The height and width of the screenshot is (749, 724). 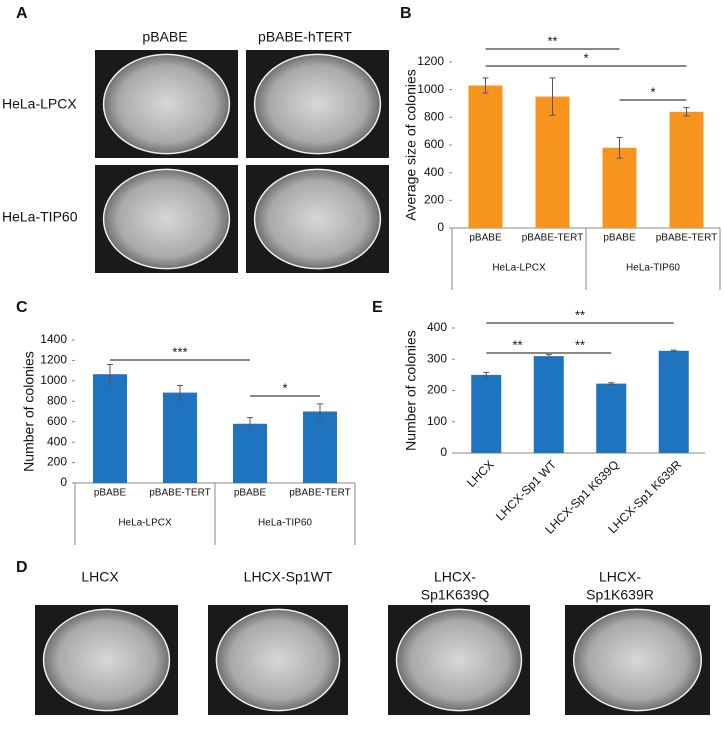 What do you see at coordinates (39, 104) in the screenshot?
I see `row-label: HeLa-LPCX` at bounding box center [39, 104].